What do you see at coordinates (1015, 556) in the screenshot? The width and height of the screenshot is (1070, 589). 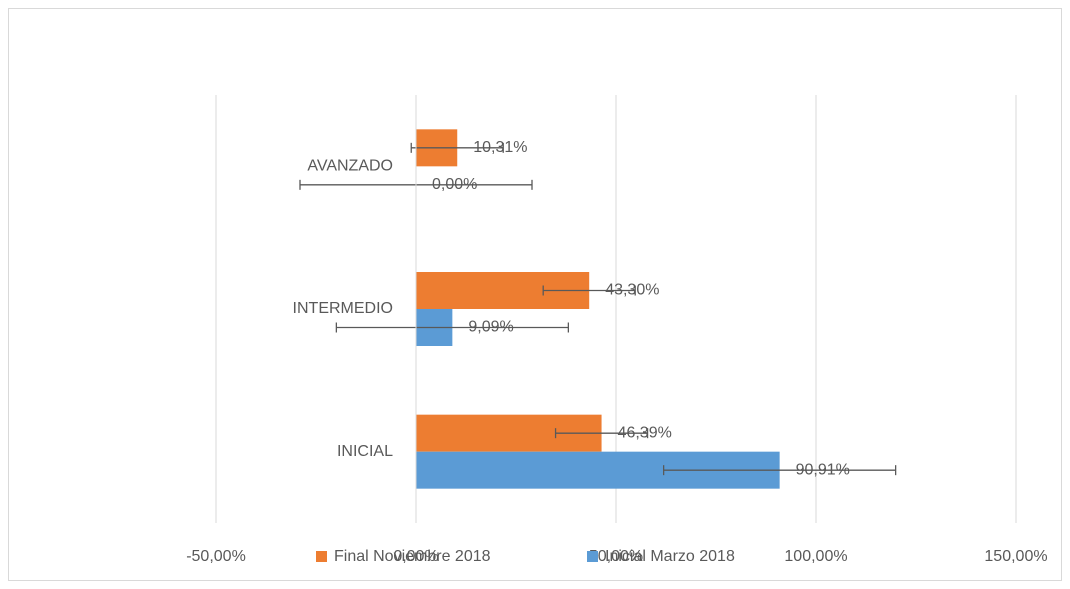 I see `x-tick-label: 150,00%` at bounding box center [1015, 556].